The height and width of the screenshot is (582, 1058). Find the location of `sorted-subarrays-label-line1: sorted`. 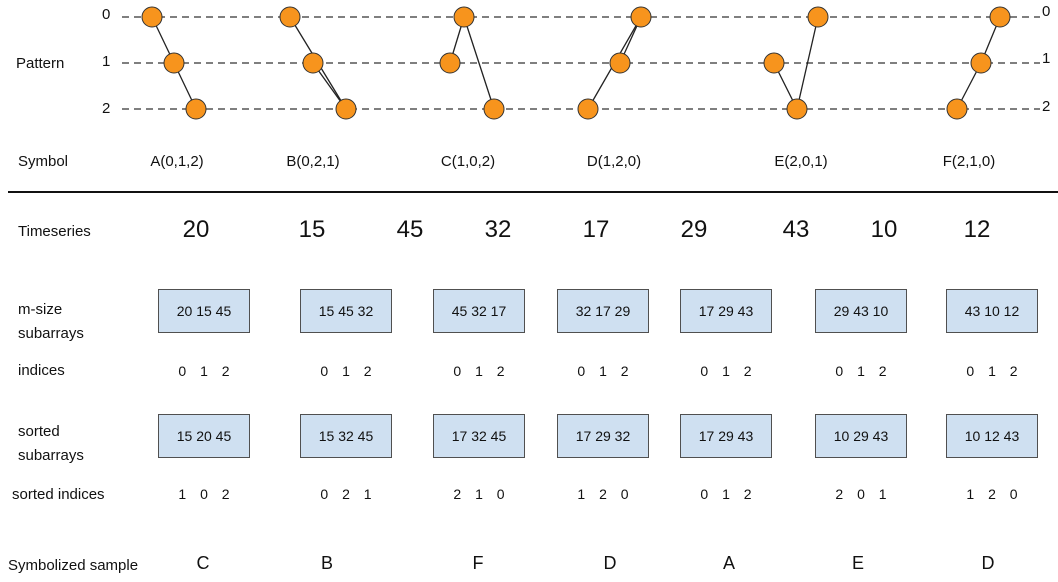

sorted-subarrays-label-line1: sorted is located at coordinates (39, 431).